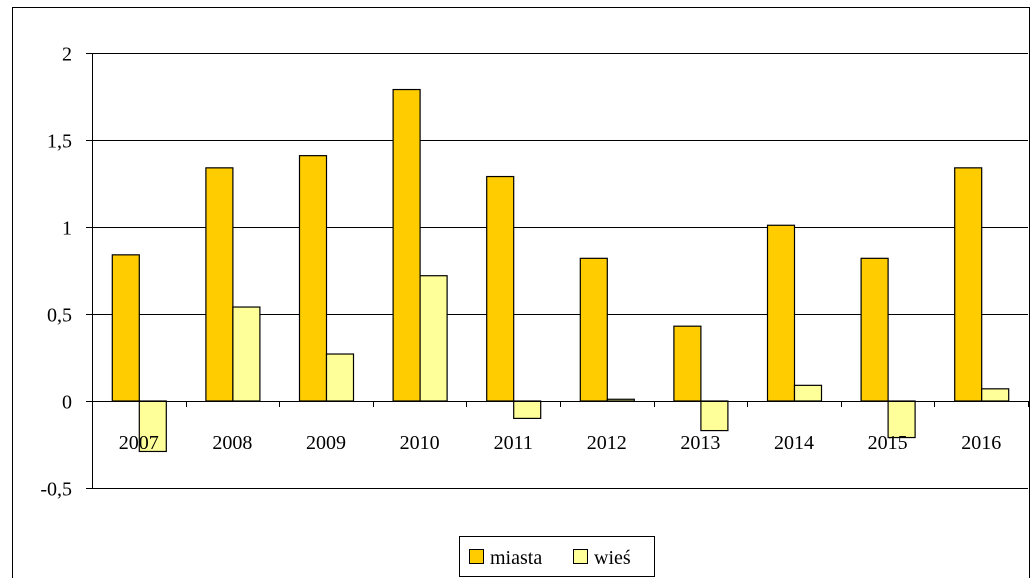 Image resolution: width=1034 pixels, height=583 pixels. I want to click on legend-label: miasta, so click(516, 558).